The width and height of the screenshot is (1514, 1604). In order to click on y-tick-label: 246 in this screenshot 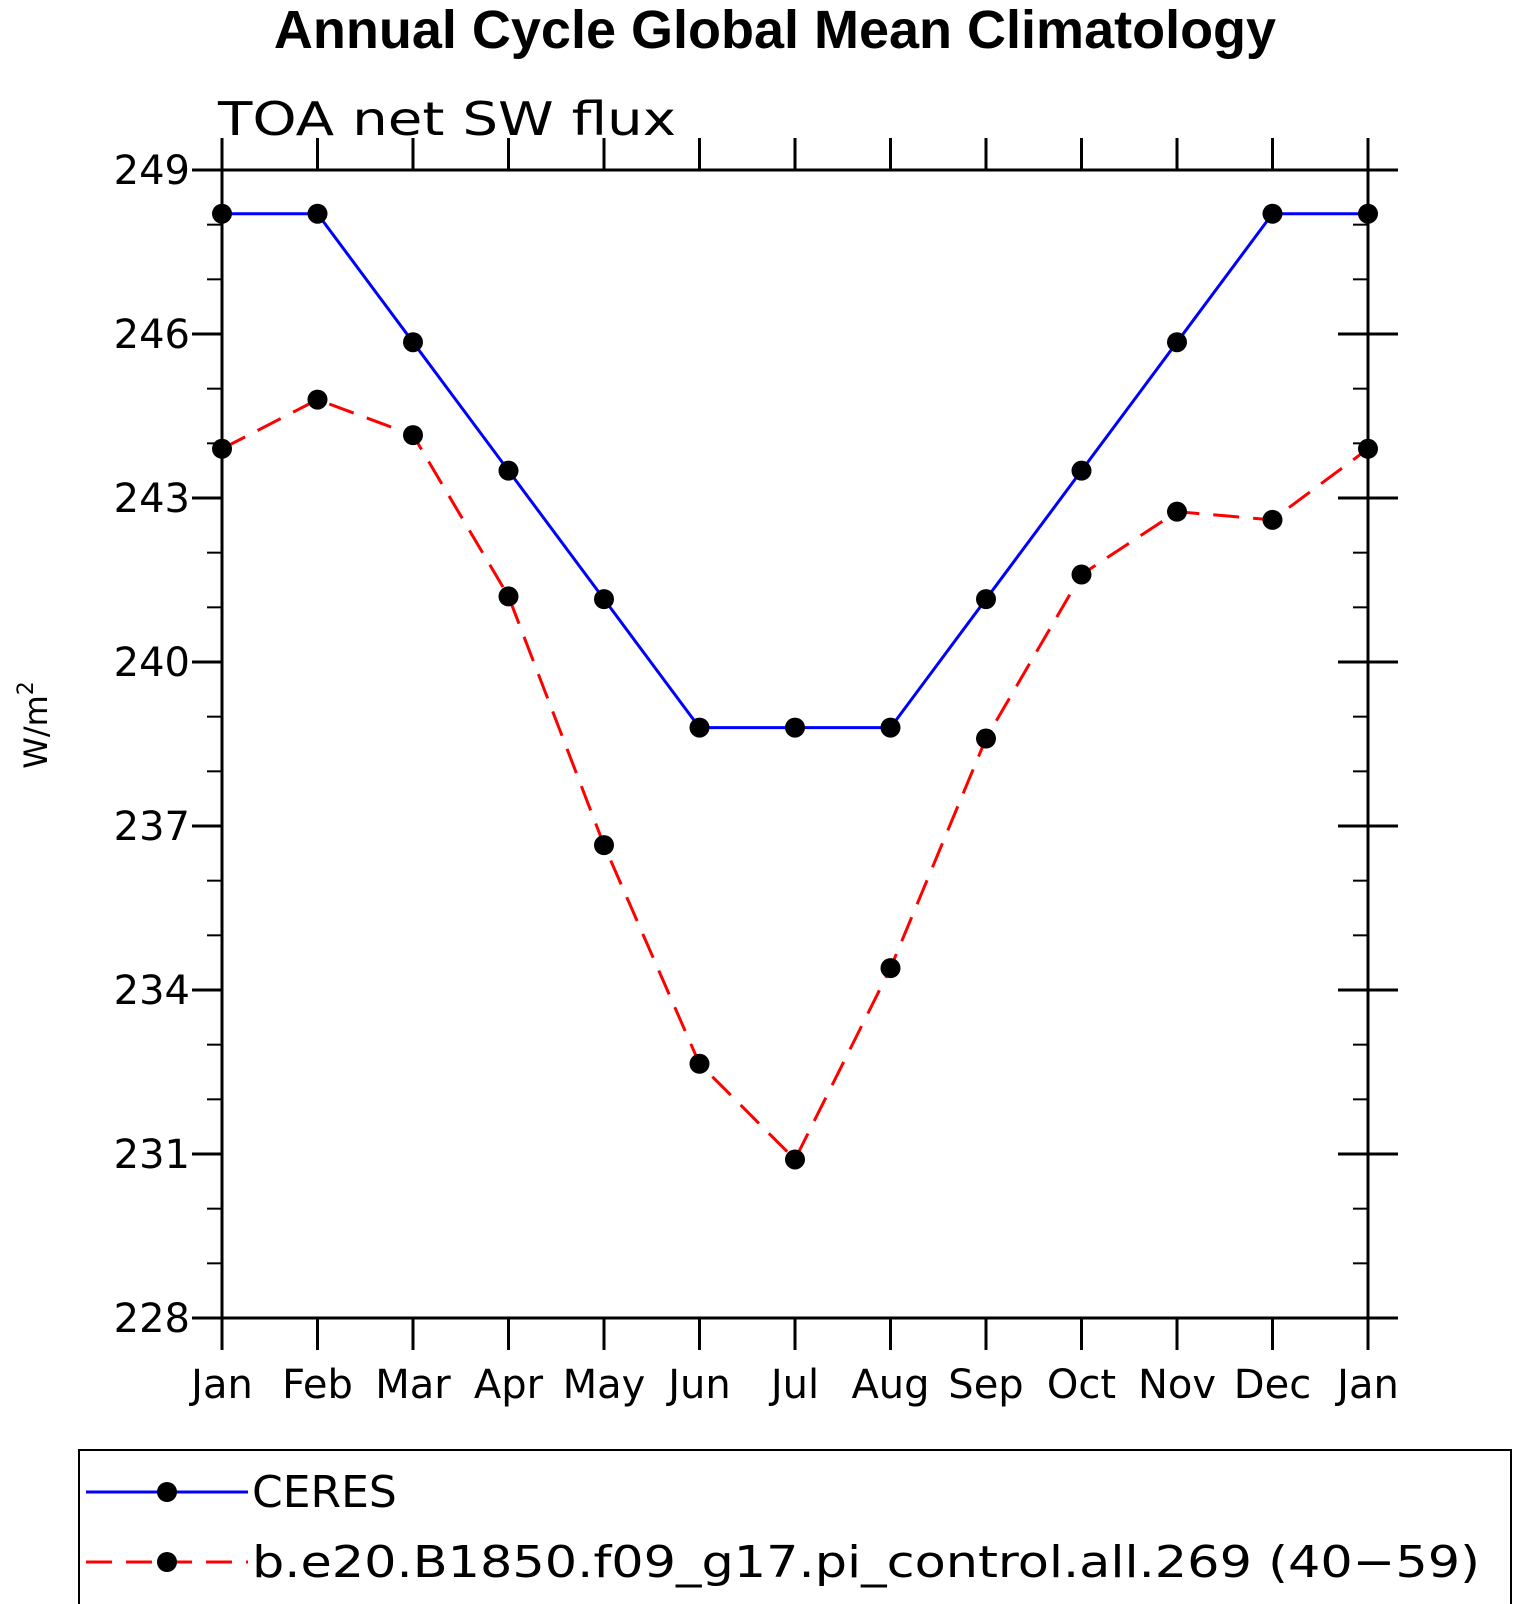, I will do `click(152, 335)`.